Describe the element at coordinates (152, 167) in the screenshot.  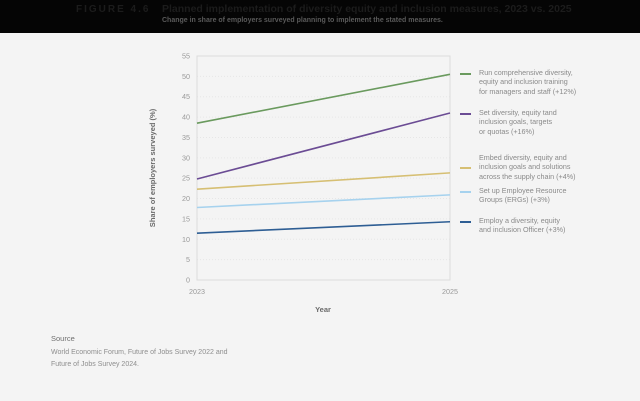
I see `y-axis-label: Share of employers surveyed (%)` at that location.